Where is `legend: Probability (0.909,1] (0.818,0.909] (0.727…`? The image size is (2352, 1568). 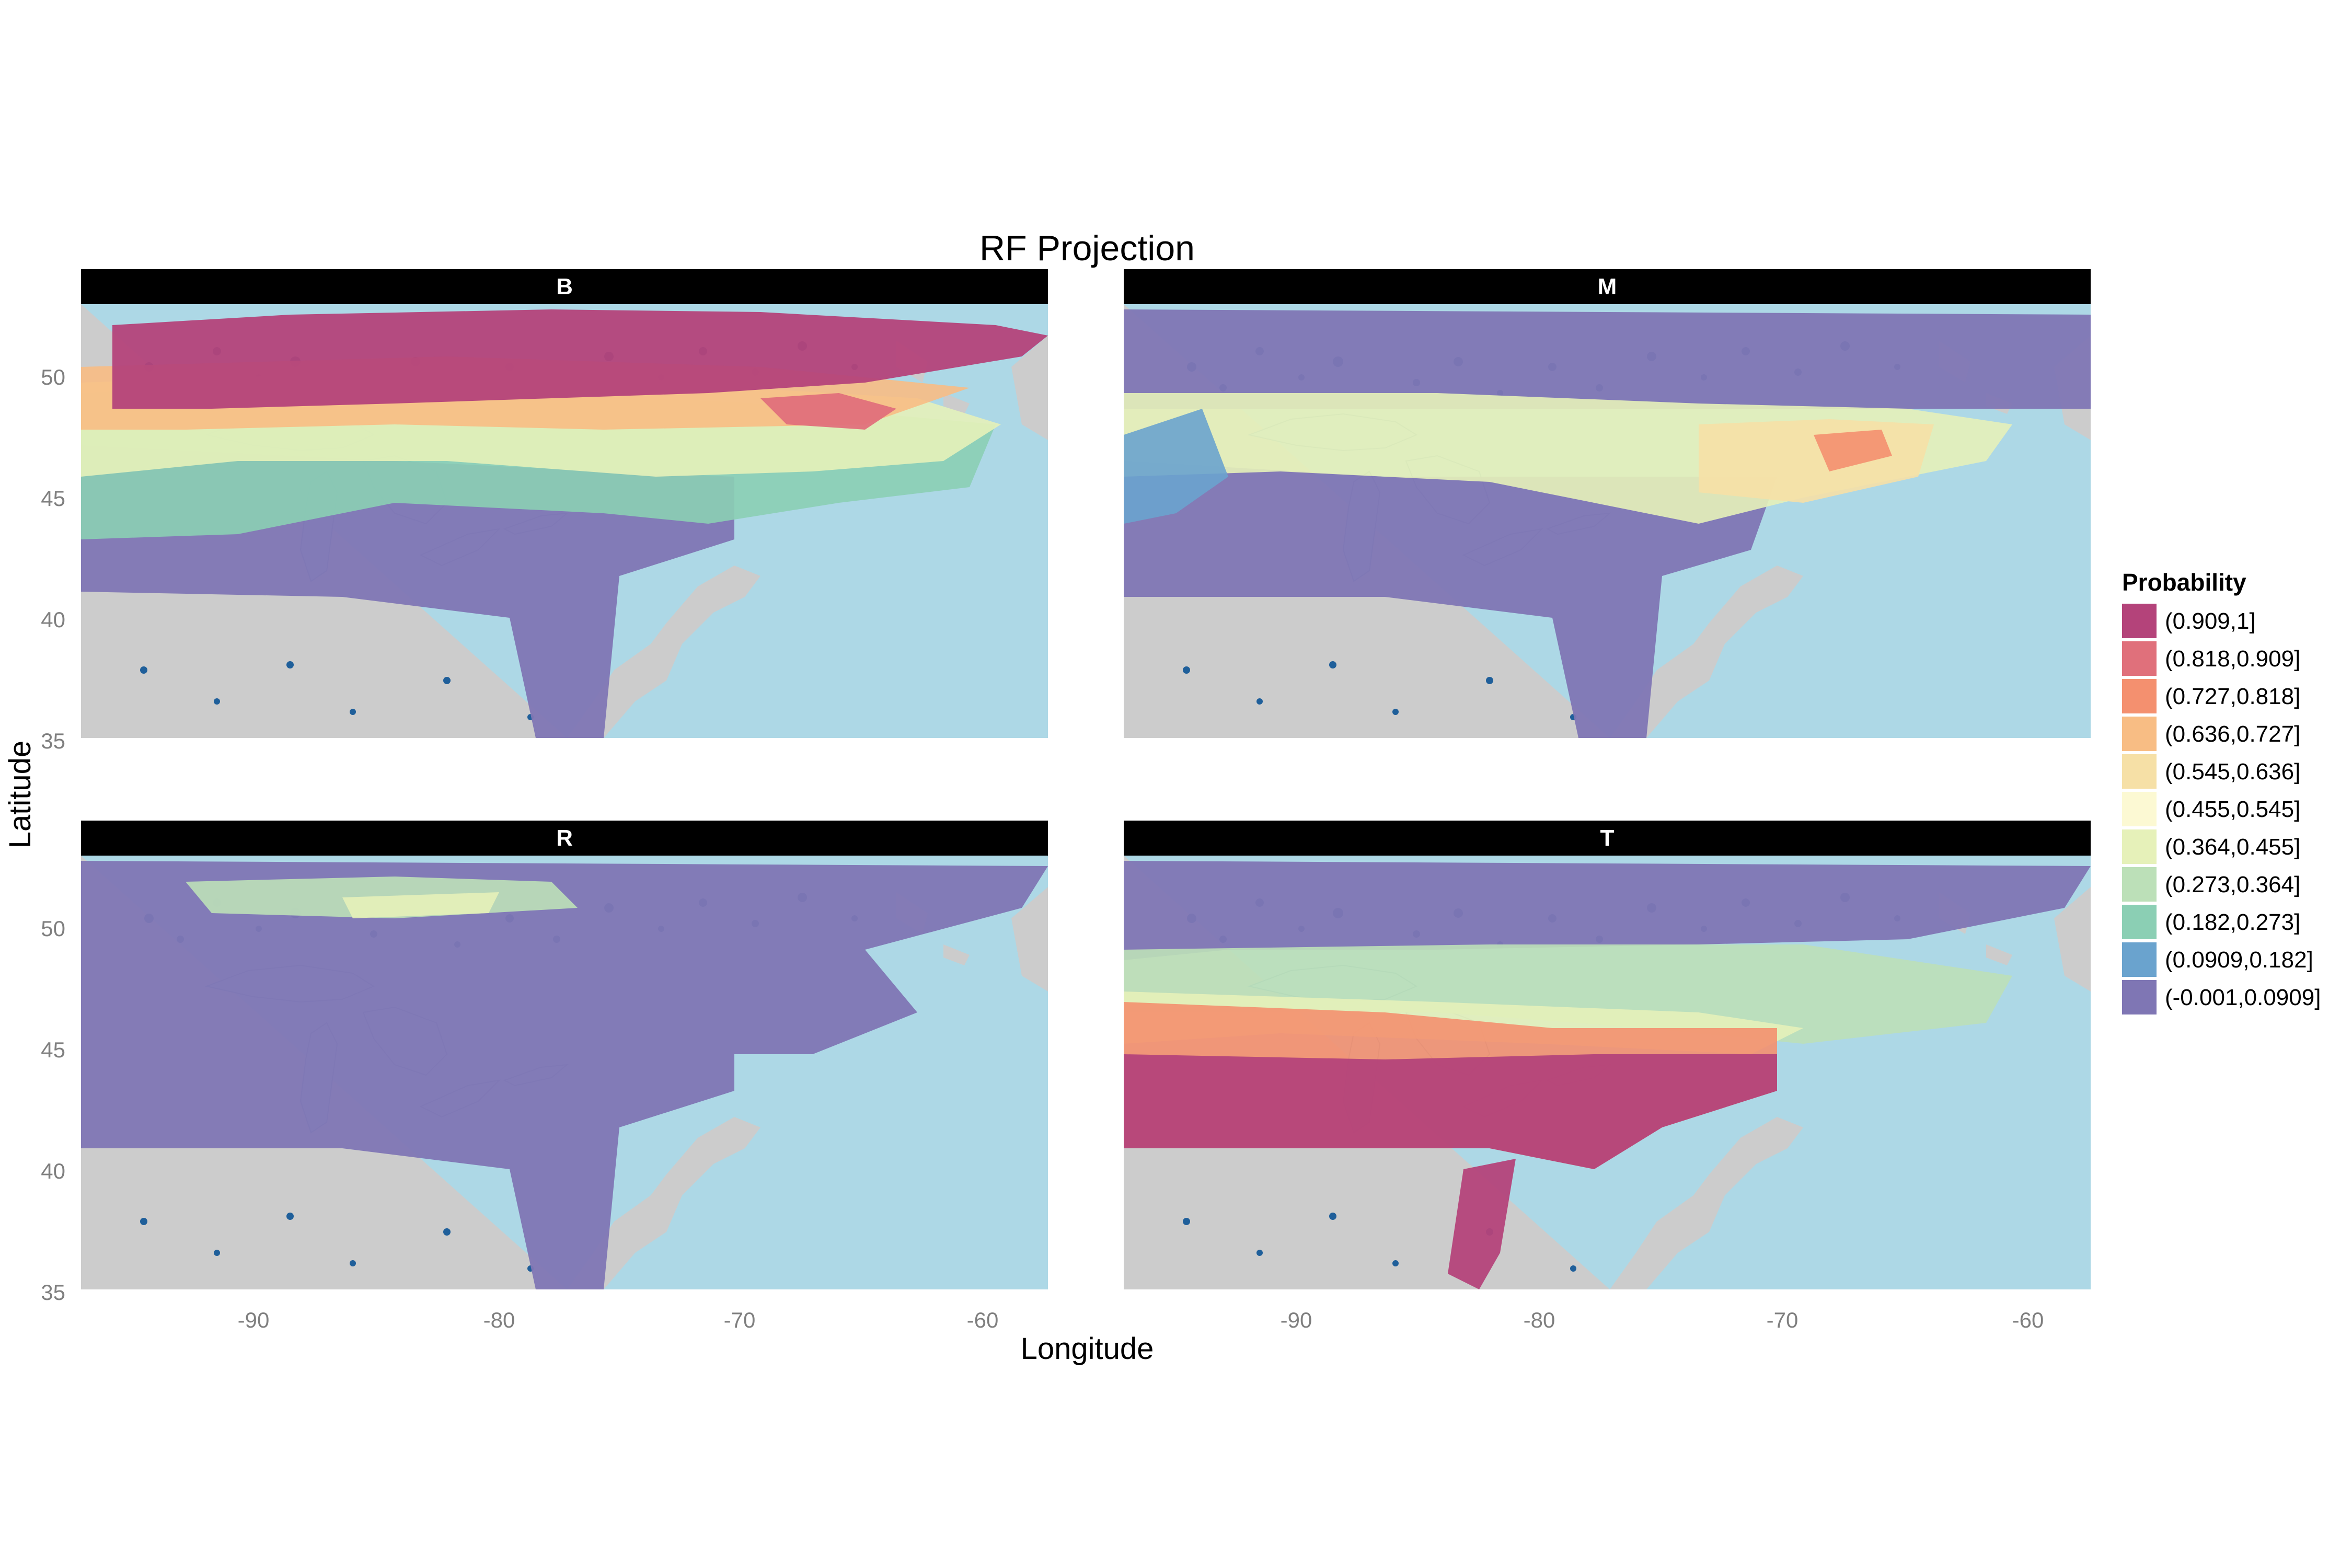
legend: Probability (0.909,1] (0.818,0.909] (0.727… is located at coordinates (2221, 791).